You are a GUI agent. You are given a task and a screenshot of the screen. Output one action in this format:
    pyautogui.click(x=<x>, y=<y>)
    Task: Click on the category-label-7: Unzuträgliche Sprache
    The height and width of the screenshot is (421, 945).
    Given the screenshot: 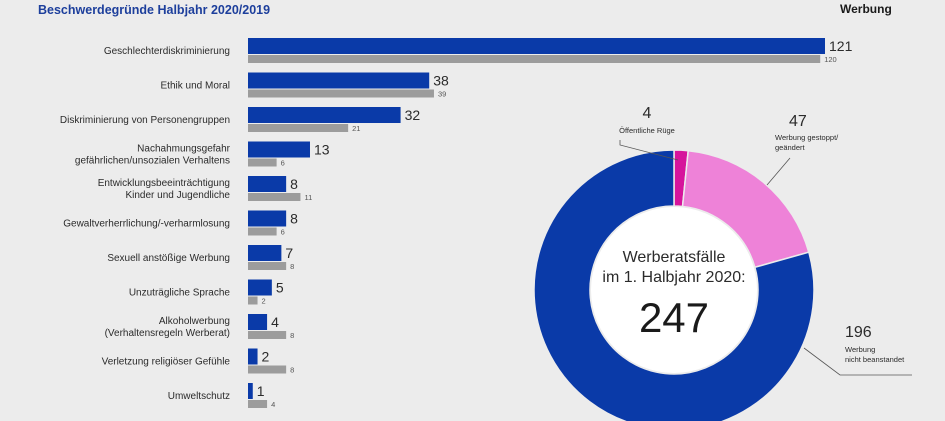 What is the action you would take?
    pyautogui.click(x=180, y=293)
    